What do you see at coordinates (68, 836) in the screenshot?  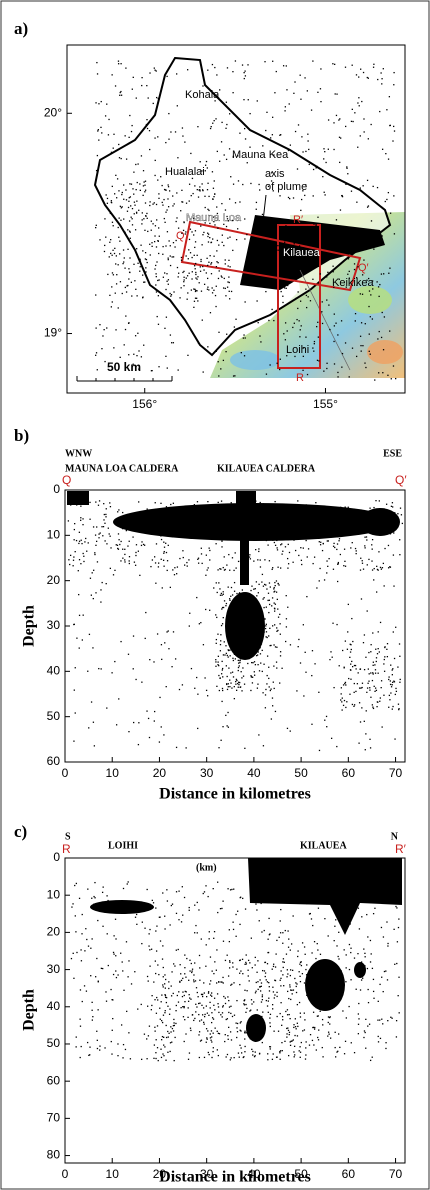 I see `direction: S` at bounding box center [68, 836].